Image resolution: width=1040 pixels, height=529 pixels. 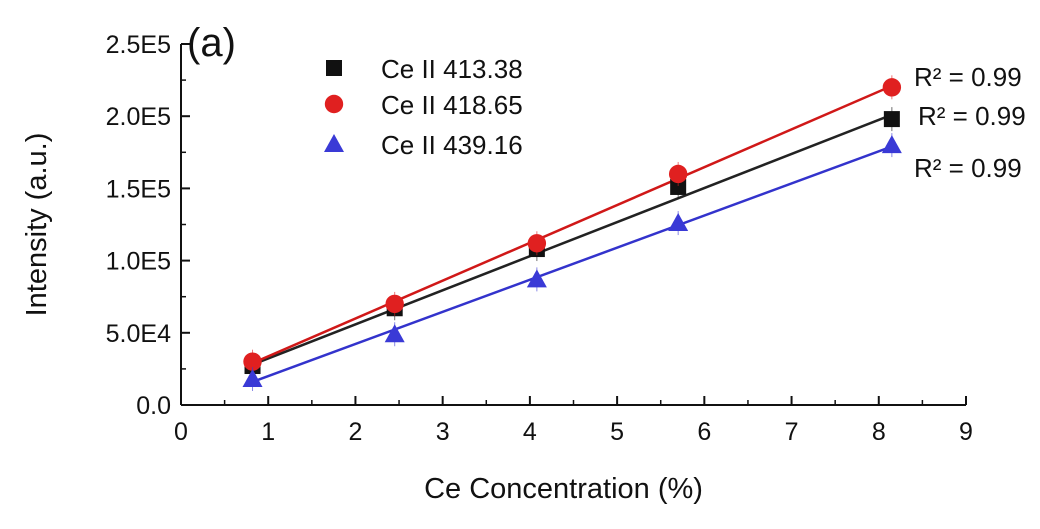 I want to click on legend-label: Ce II 413.38, so click(x=452, y=69).